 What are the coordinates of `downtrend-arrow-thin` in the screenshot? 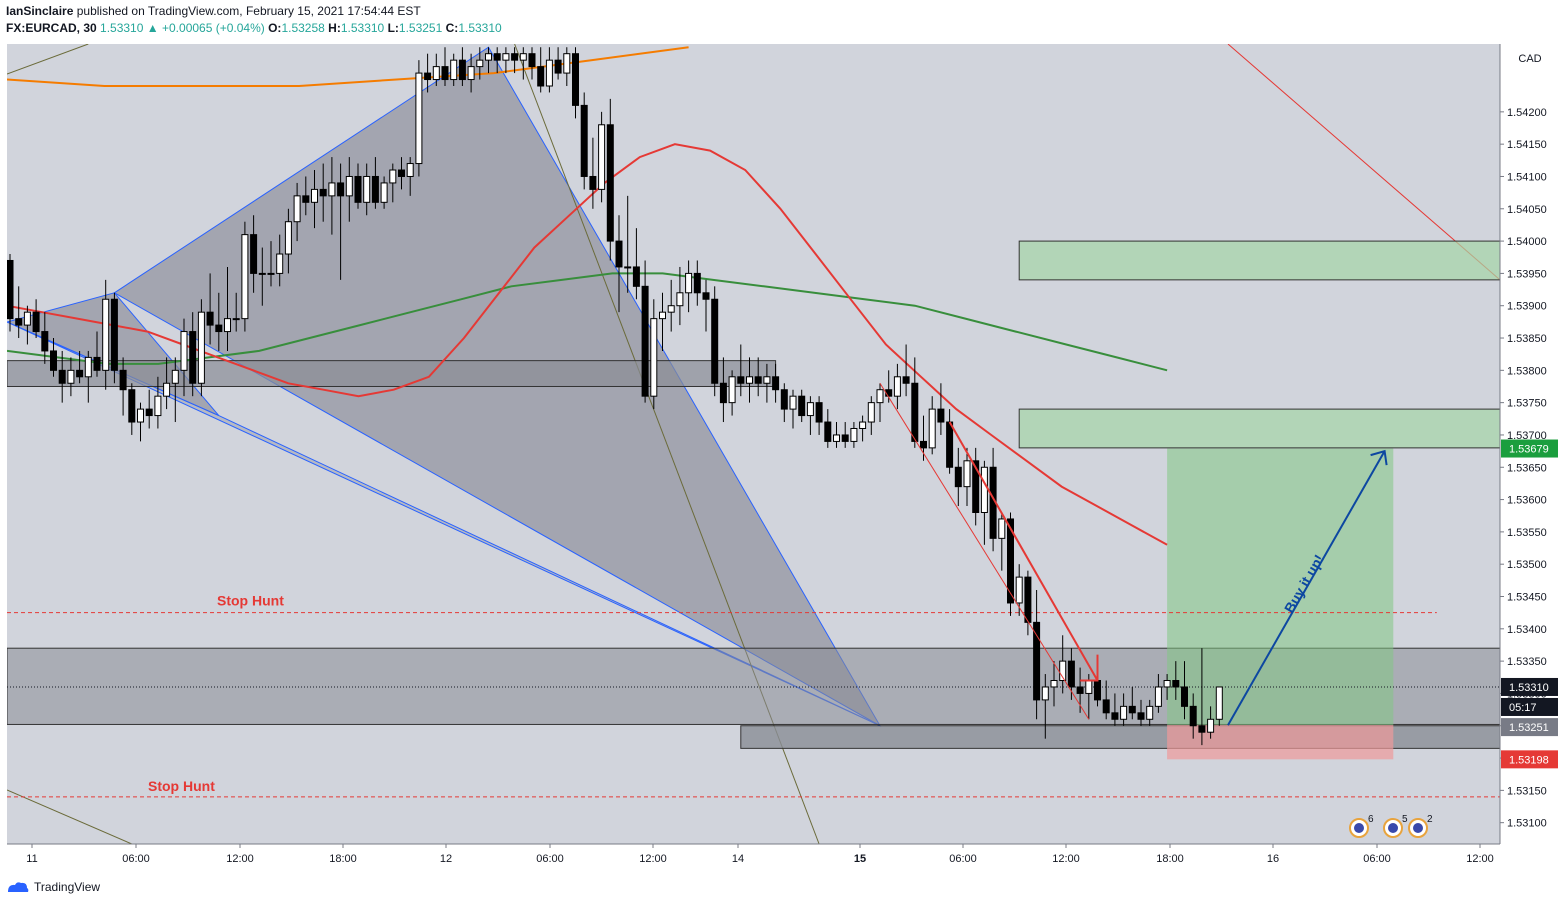 It's located at (984, 551).